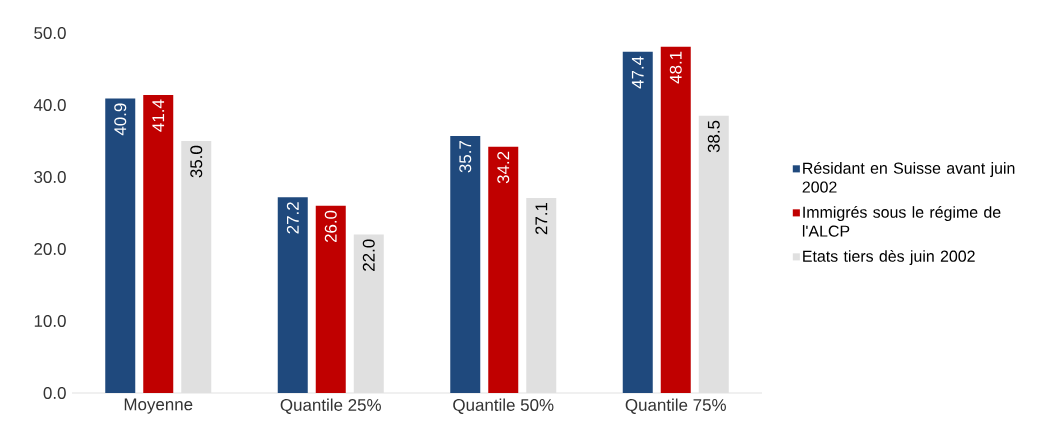 The height and width of the screenshot is (441, 1043). I want to click on data-label: 40.9, so click(120, 119).